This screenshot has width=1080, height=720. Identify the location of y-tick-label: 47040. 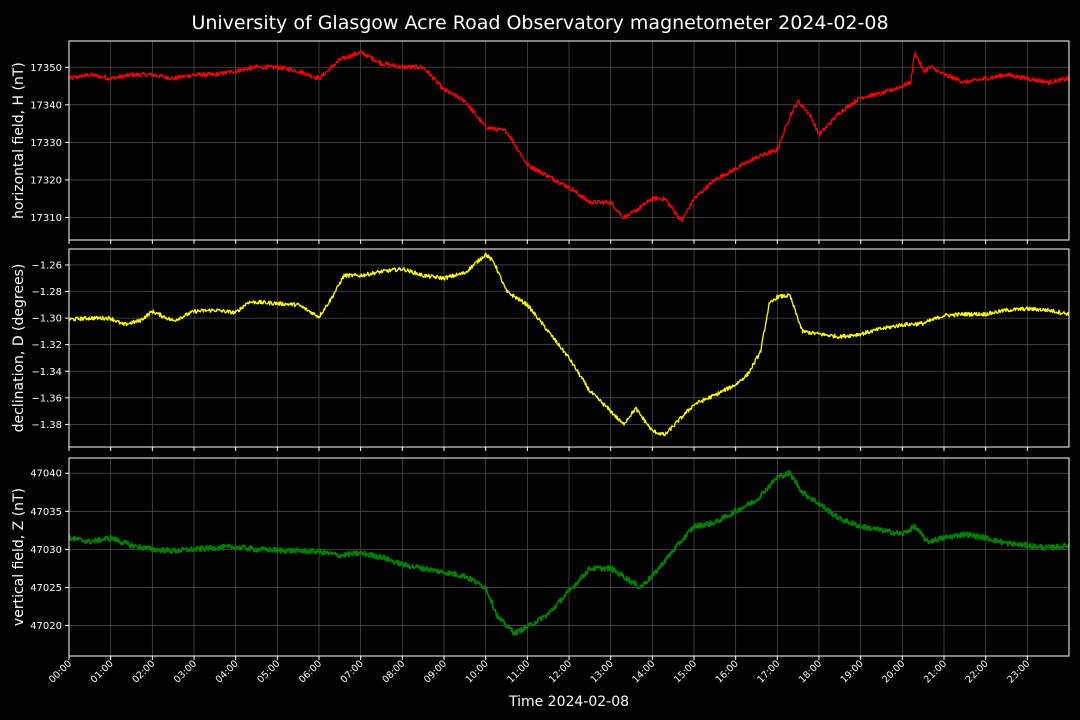
(46, 474).